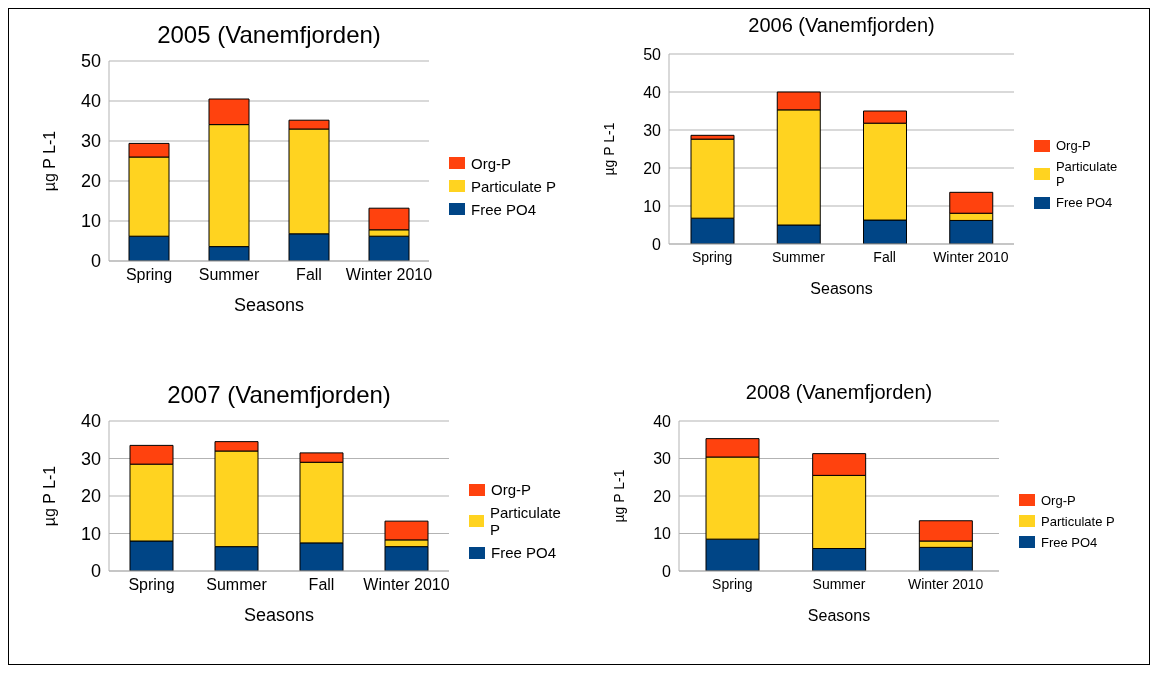  Describe the element at coordinates (269, 35) in the screenshot. I see `chart-title: 2005 (Vanemfjorden)` at that location.